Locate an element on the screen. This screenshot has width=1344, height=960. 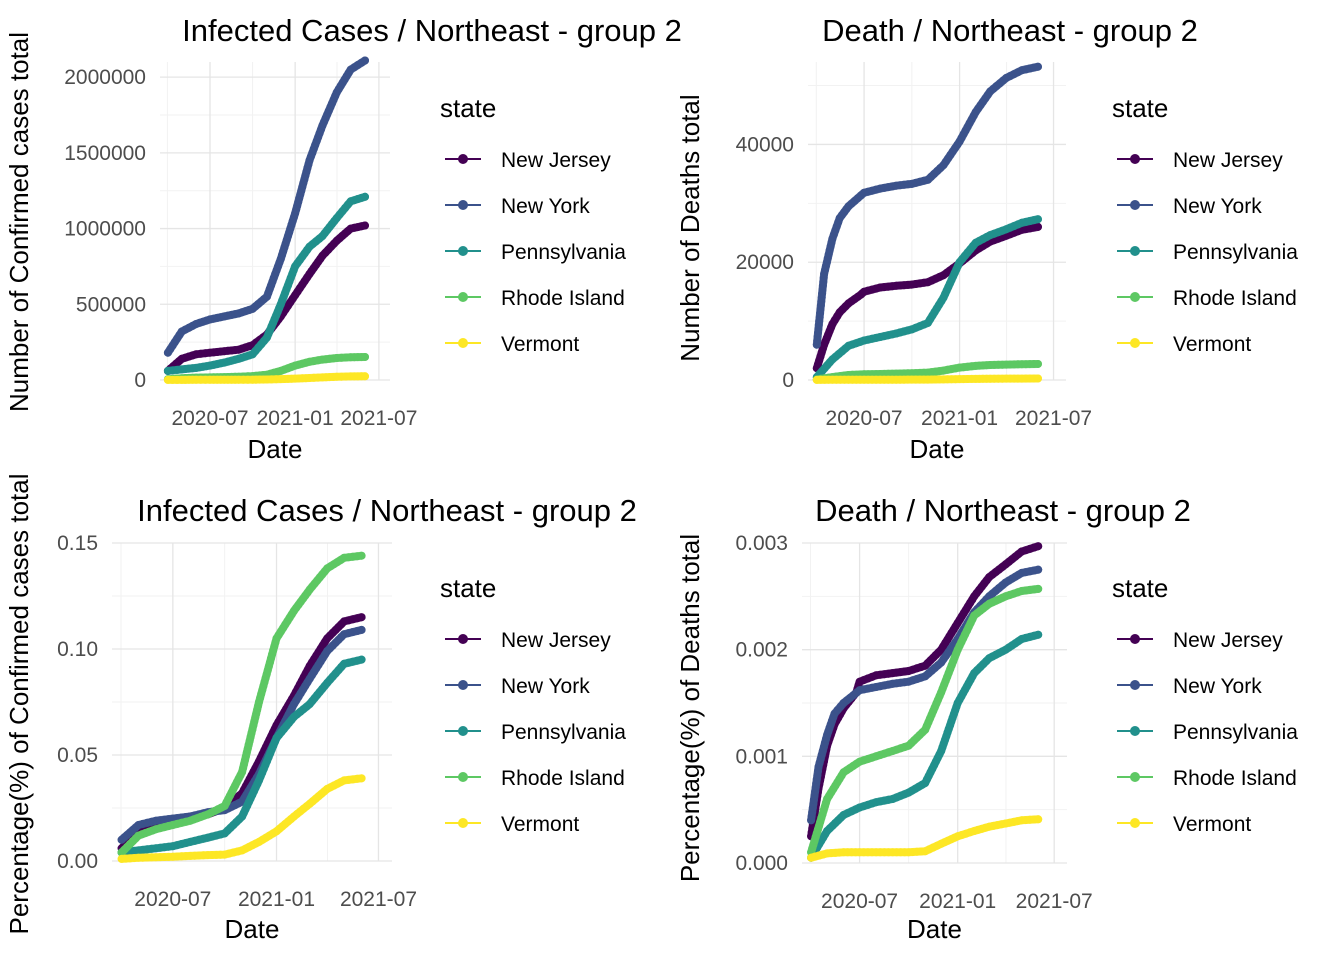
y-tick-label: 20000 is located at coordinates (765, 262).